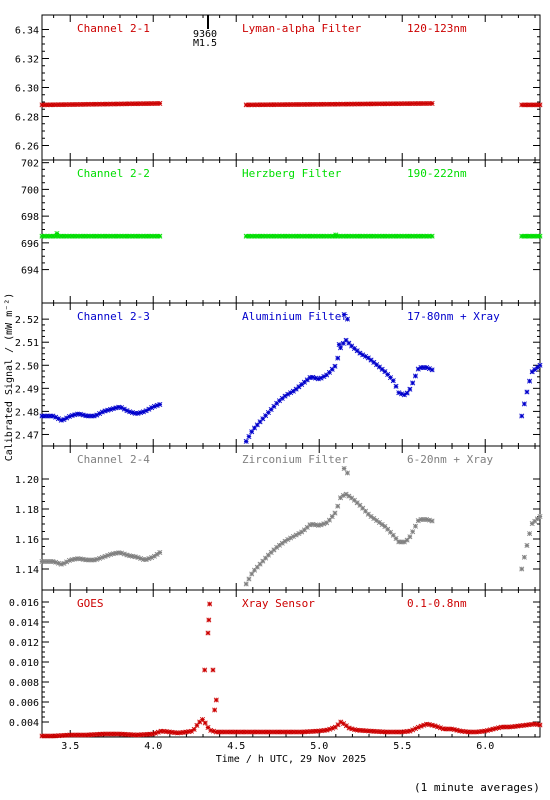 The width and height of the screenshot is (550, 800). What do you see at coordinates (27, 570) in the screenshot?
I see `y-tick-label: 1.14` at bounding box center [27, 570].